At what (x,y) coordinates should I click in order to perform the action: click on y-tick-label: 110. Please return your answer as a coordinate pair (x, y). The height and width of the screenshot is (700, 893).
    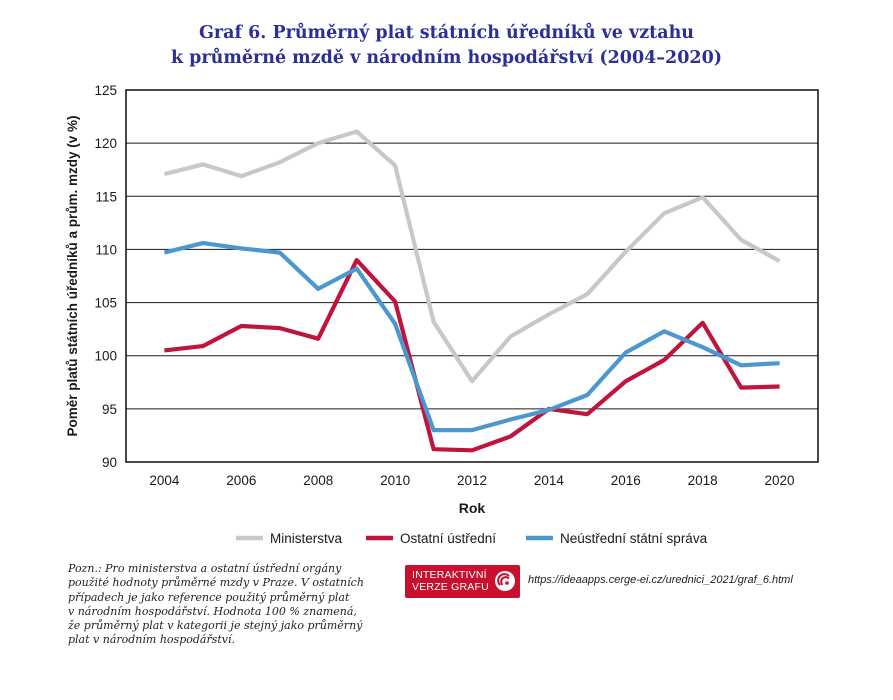
    Looking at the image, I should click on (106, 249).